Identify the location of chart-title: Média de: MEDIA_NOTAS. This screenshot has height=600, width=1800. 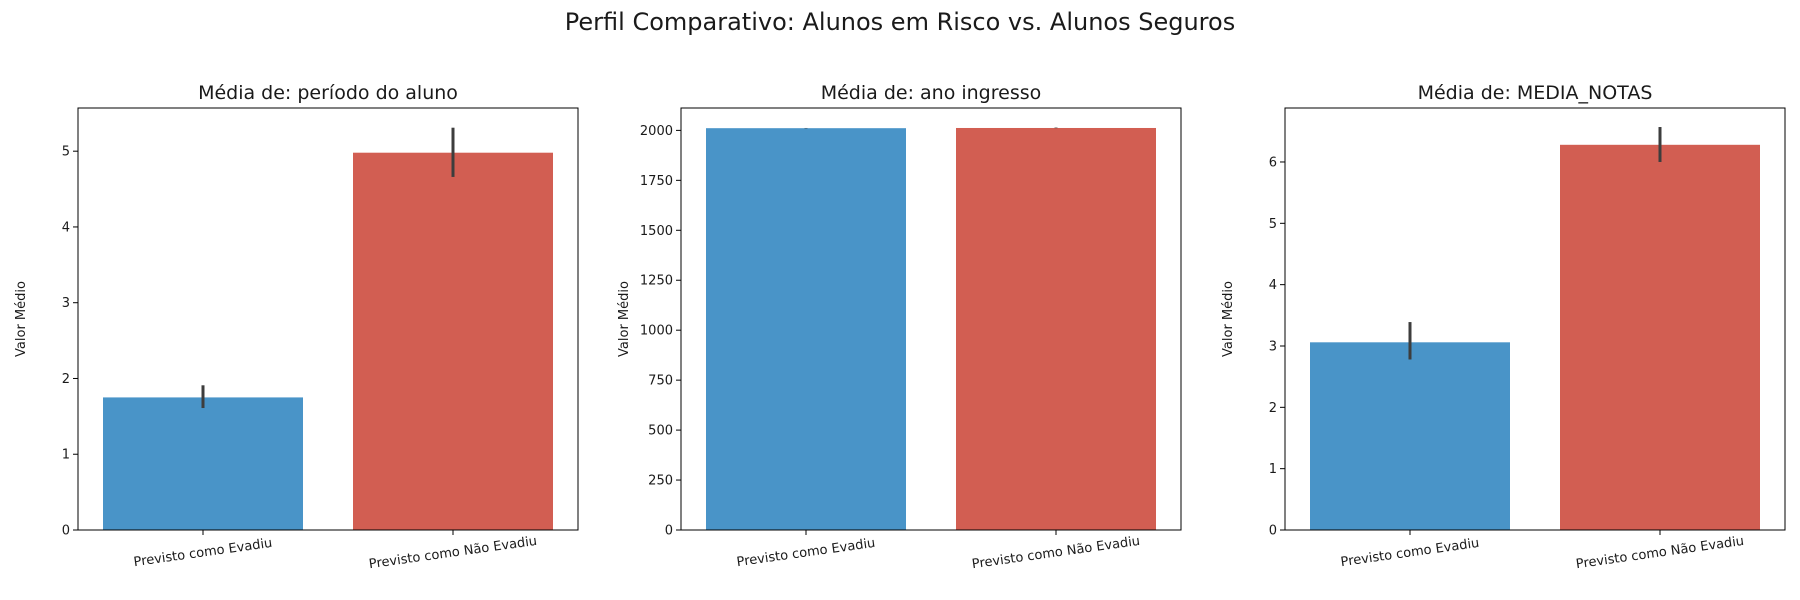
(1535, 93).